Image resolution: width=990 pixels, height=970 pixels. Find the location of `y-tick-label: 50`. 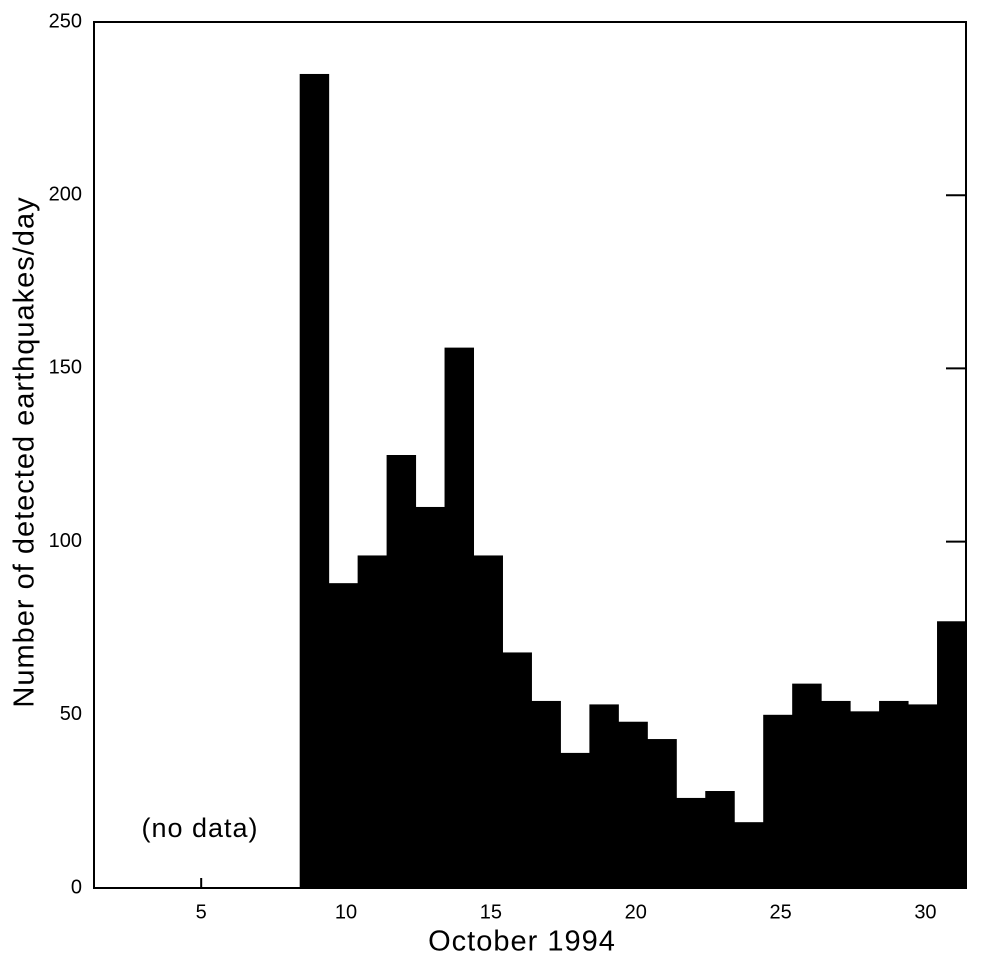

y-tick-label: 50 is located at coordinates (71, 714).